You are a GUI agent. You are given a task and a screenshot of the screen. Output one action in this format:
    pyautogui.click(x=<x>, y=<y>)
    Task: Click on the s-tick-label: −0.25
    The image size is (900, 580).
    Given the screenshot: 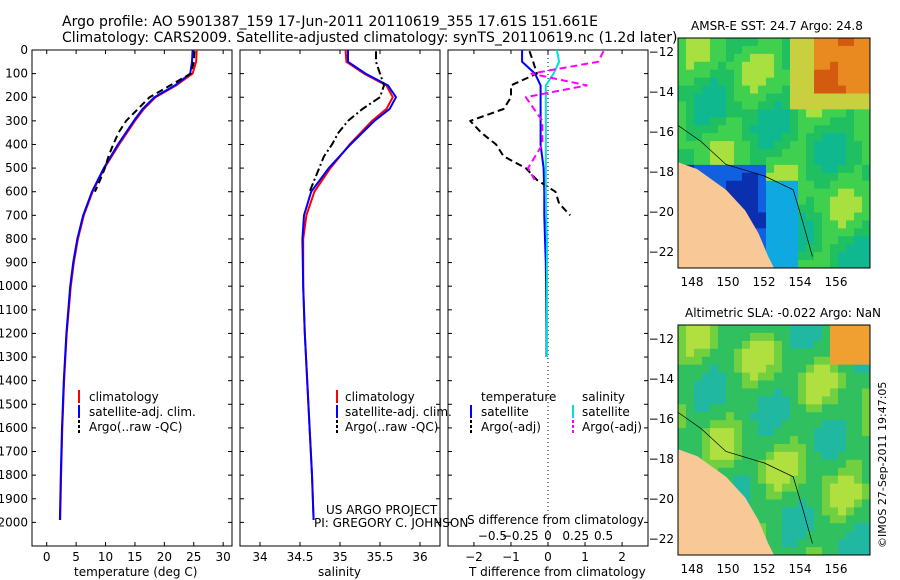 What is the action you would take?
    pyautogui.click(x=520, y=536)
    